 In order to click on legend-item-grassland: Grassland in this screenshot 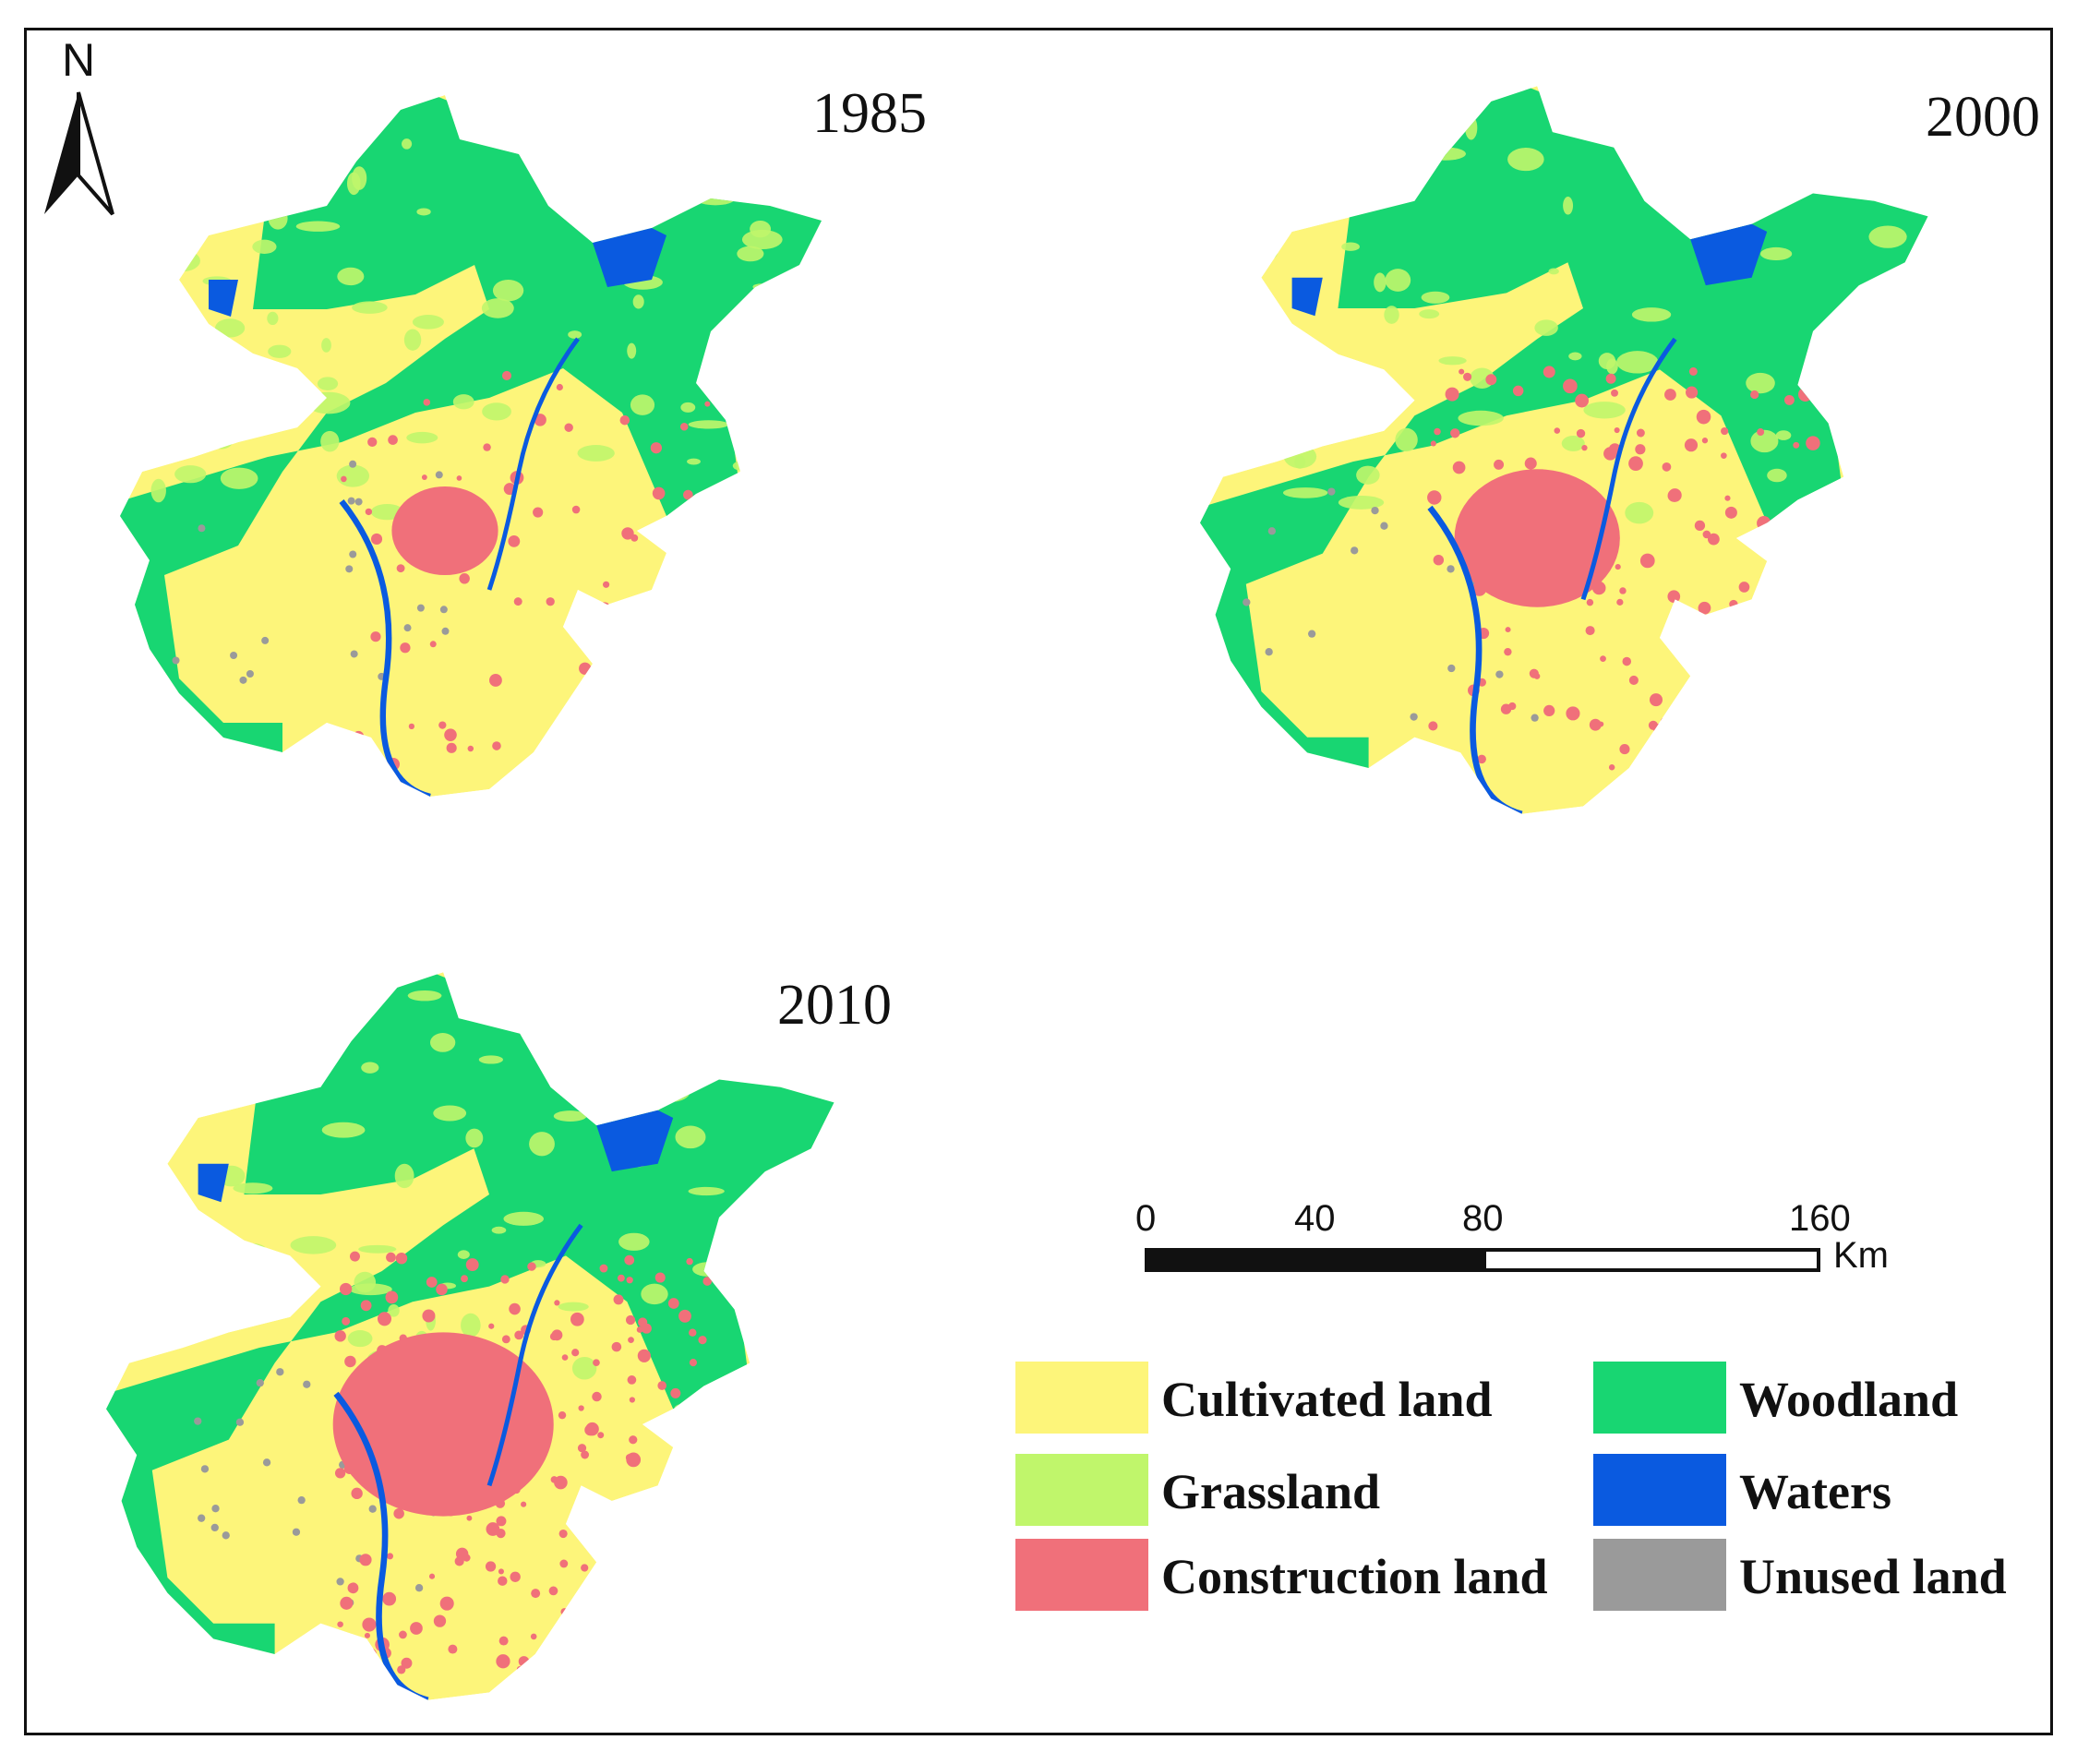, I will do `click(1273, 1491)`.